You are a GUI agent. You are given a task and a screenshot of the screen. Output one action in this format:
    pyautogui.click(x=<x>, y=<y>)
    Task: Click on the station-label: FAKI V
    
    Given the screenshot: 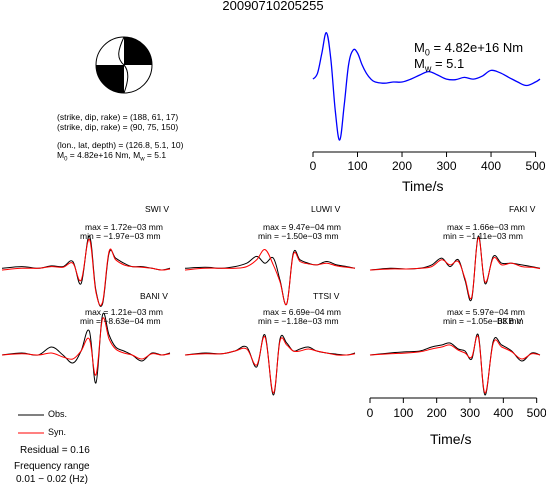 What is the action you would take?
    pyautogui.click(x=522, y=209)
    